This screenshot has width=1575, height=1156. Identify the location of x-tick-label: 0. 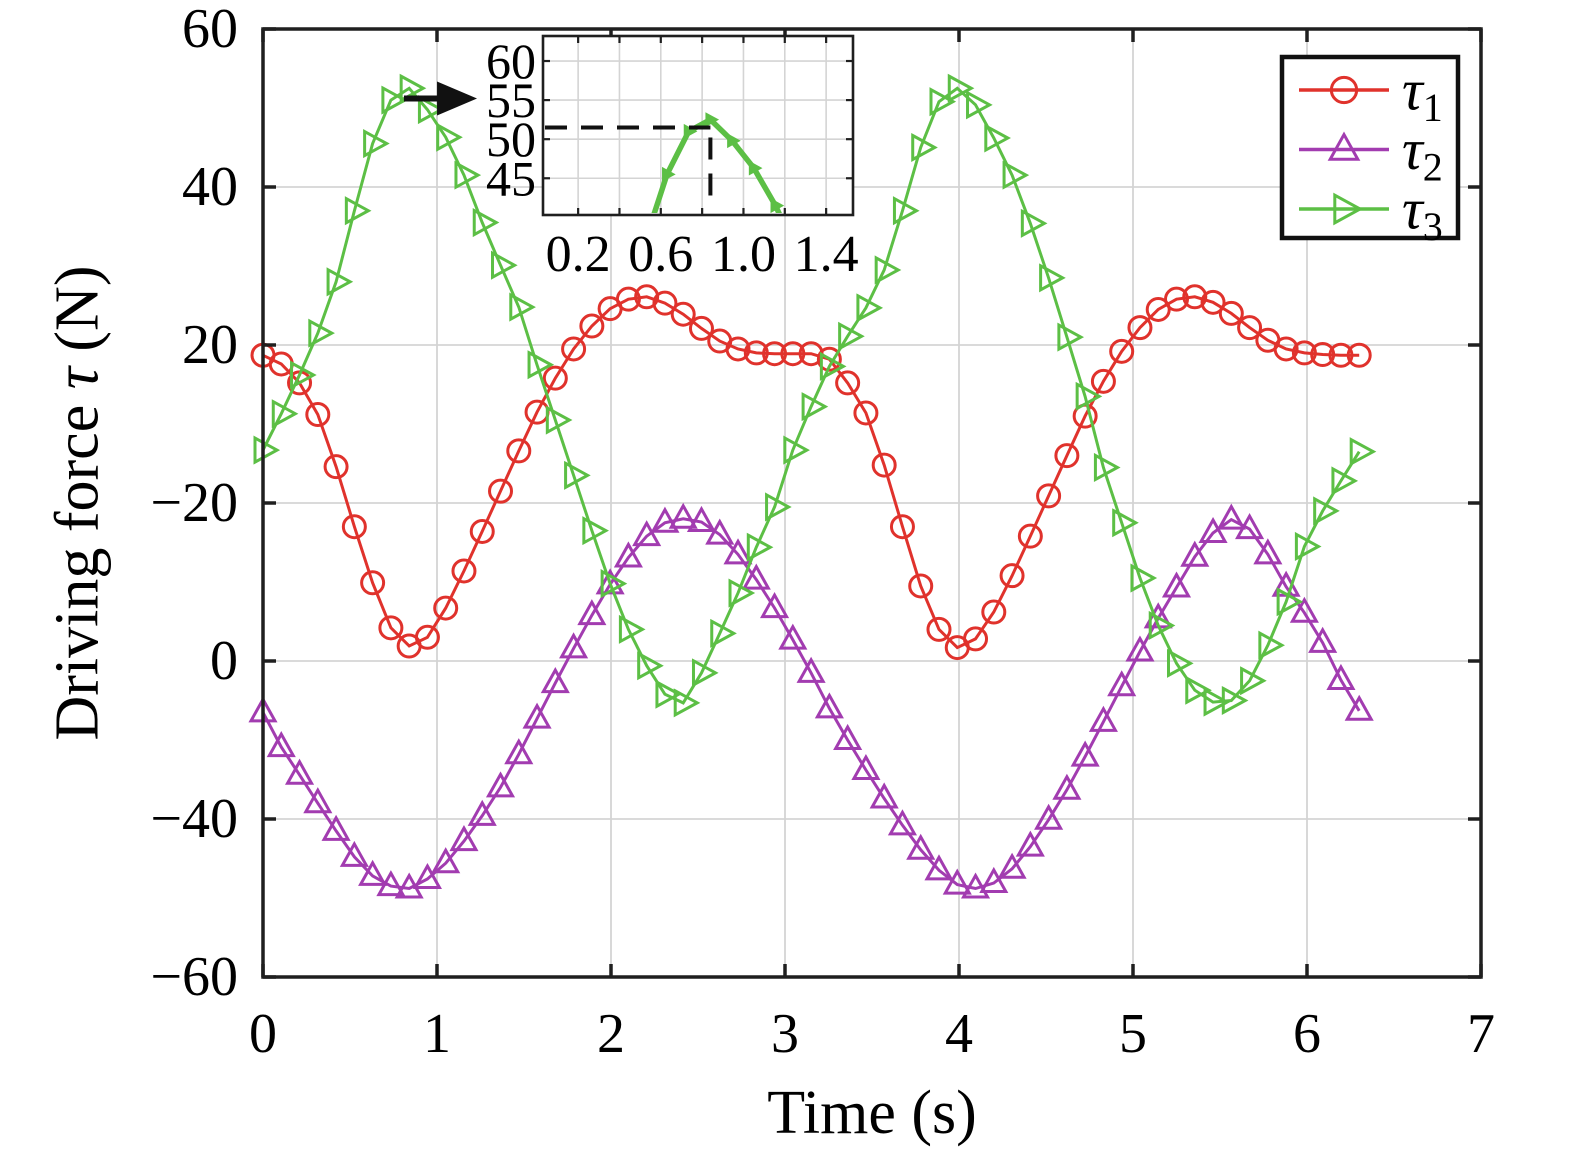
(263, 1034).